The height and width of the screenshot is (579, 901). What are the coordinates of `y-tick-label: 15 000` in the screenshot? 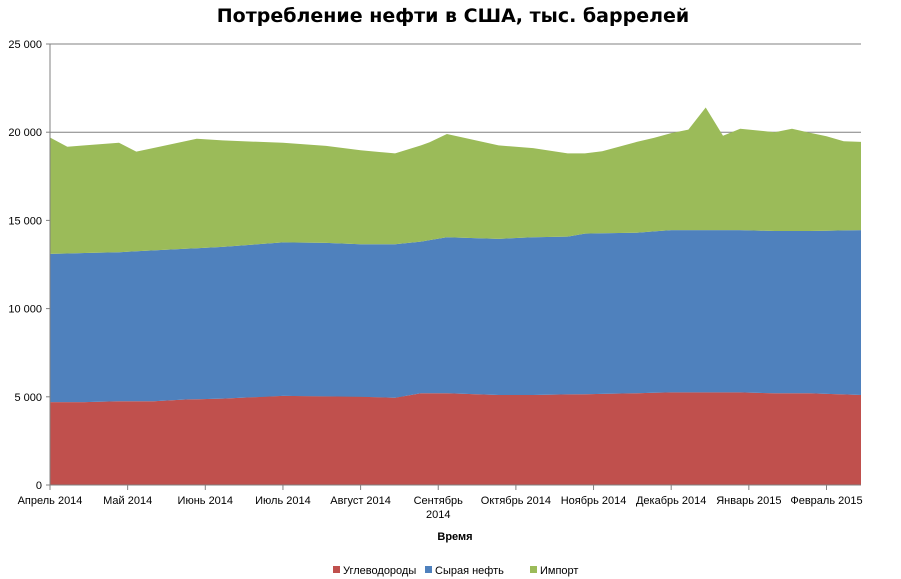 It's located at (25, 221).